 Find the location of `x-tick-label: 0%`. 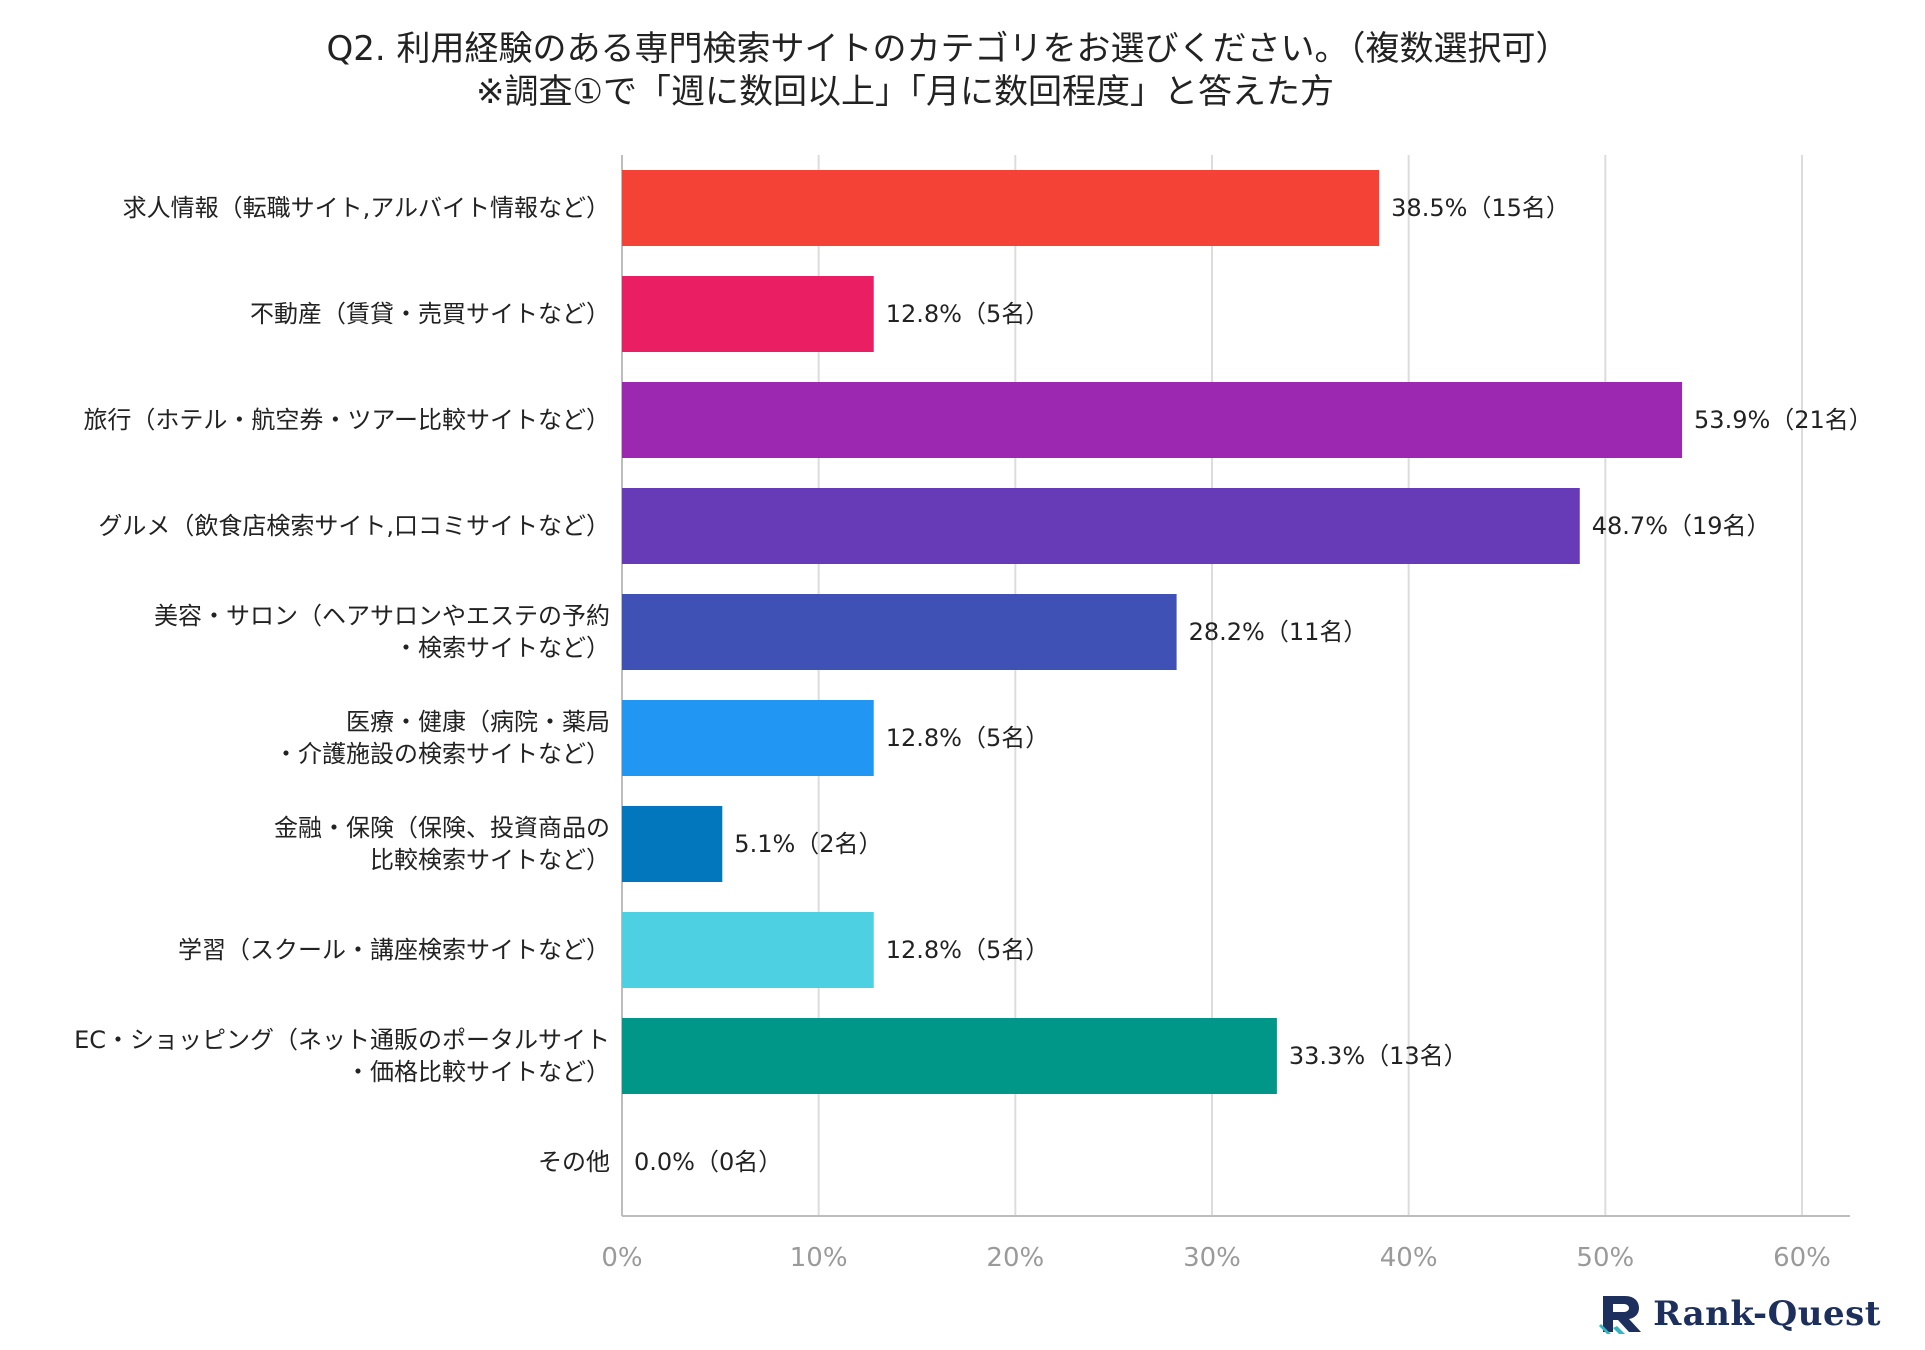

x-tick-label: 0% is located at coordinates (621, 1258).